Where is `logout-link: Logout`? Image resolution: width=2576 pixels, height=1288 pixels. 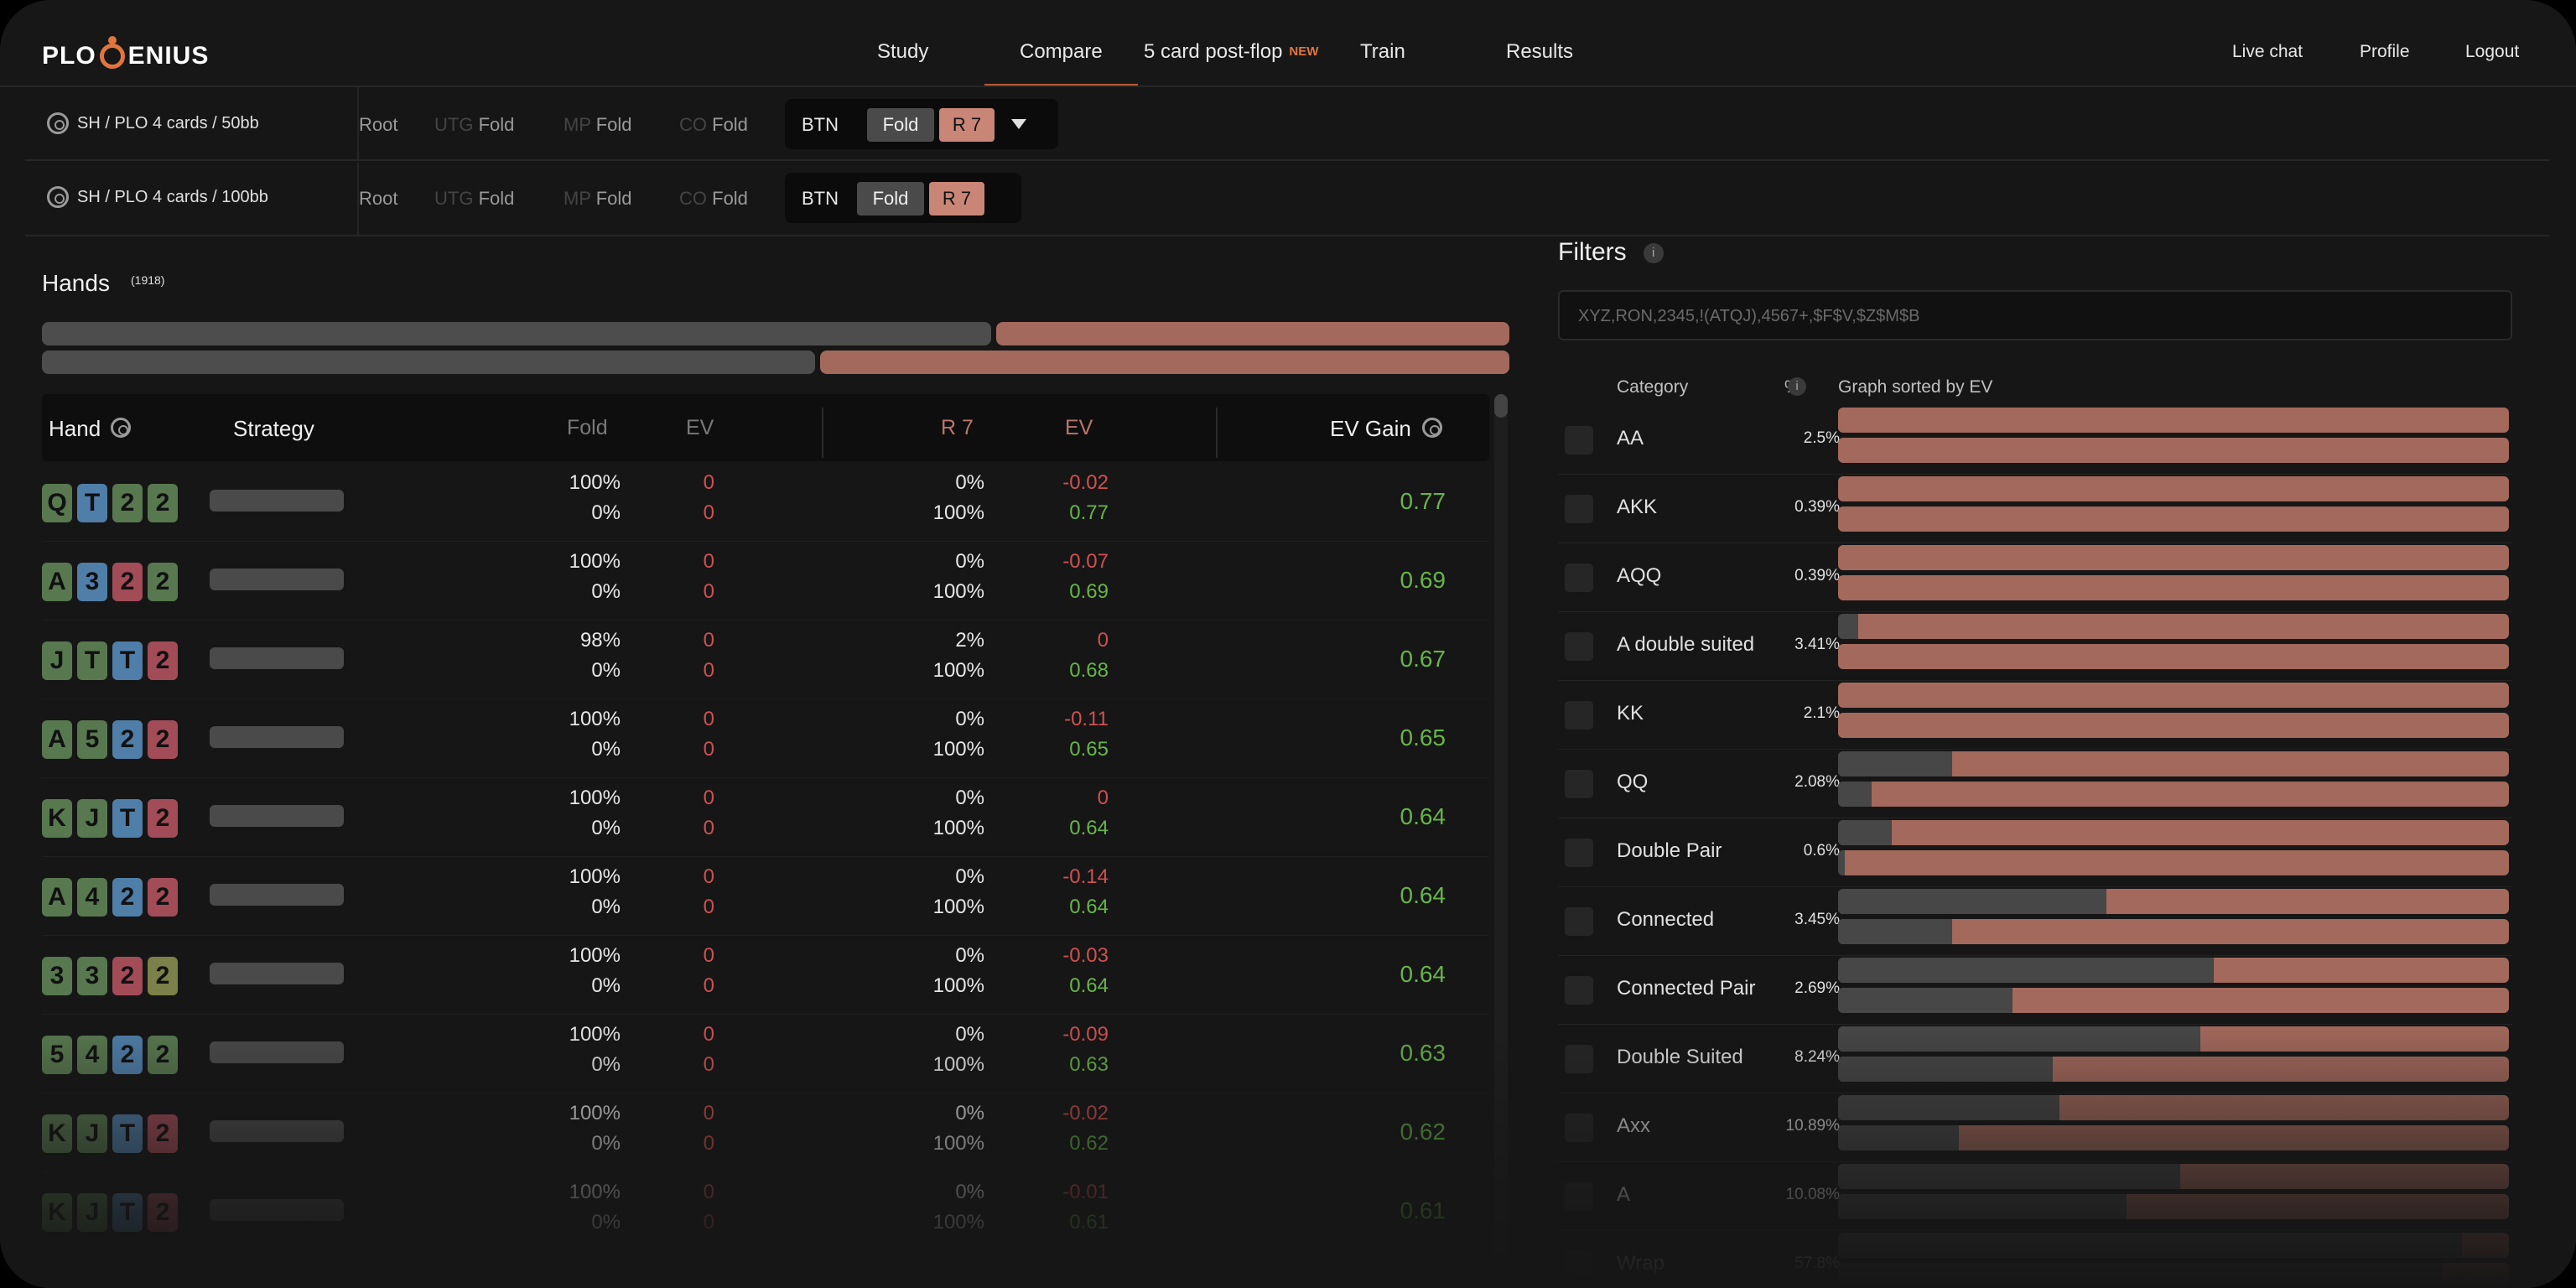
logout-link: Logout is located at coordinates (2492, 51).